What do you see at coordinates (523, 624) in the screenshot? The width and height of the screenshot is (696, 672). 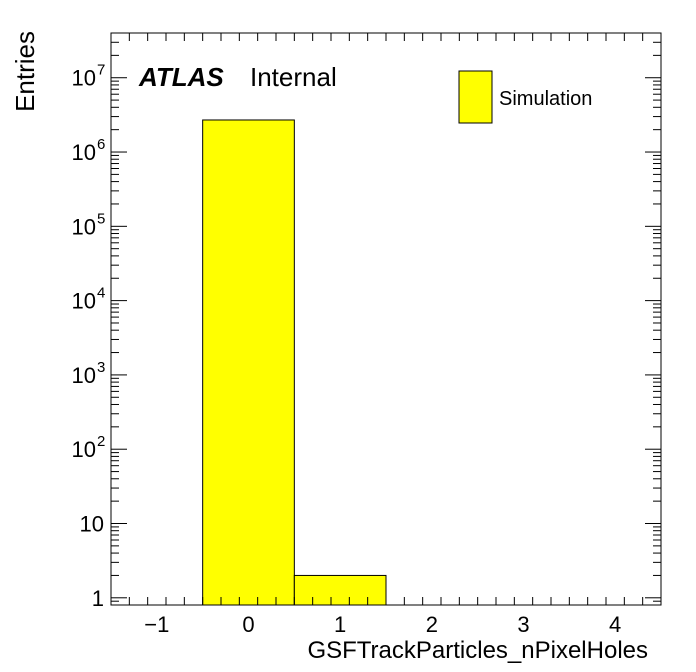 I see `x-tick-label: 3` at bounding box center [523, 624].